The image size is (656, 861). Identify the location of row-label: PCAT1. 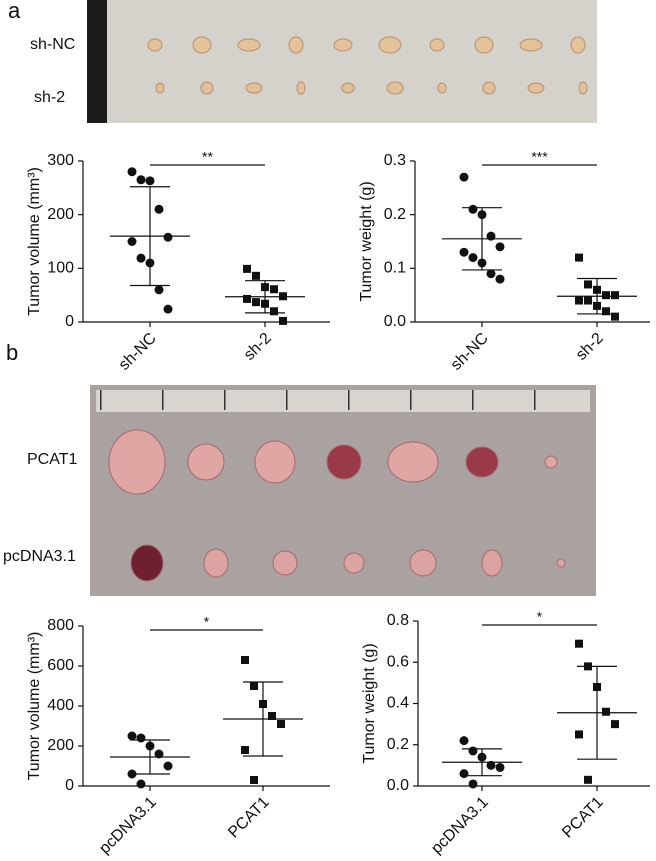
(52, 459).